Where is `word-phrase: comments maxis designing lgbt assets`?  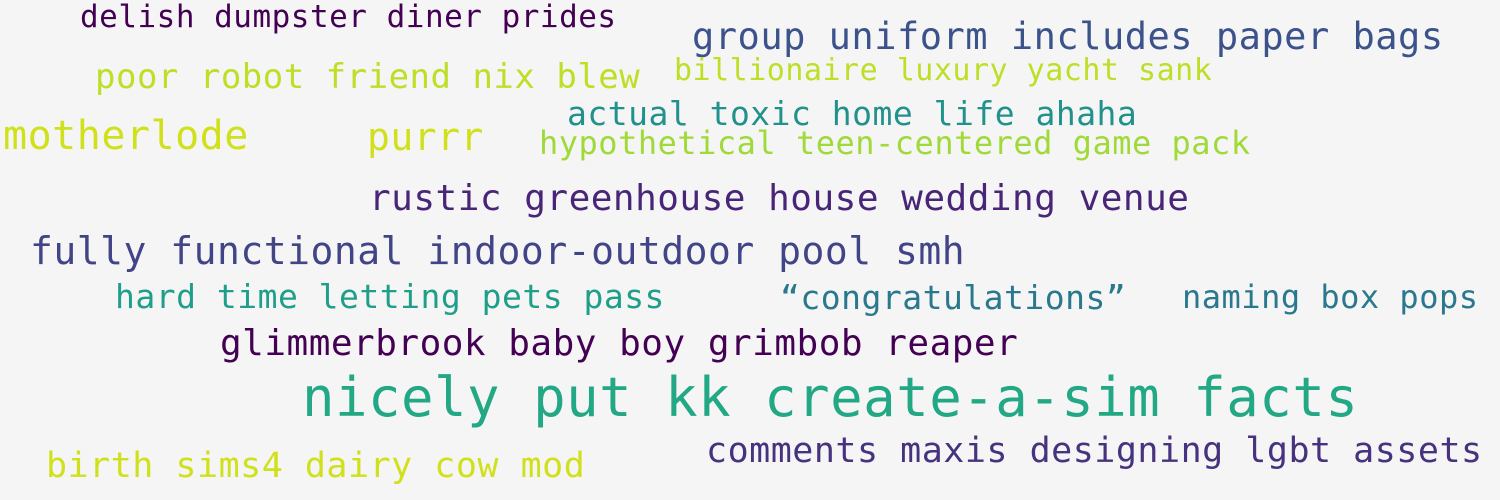 word-phrase: comments maxis designing lgbt assets is located at coordinates (1094, 451).